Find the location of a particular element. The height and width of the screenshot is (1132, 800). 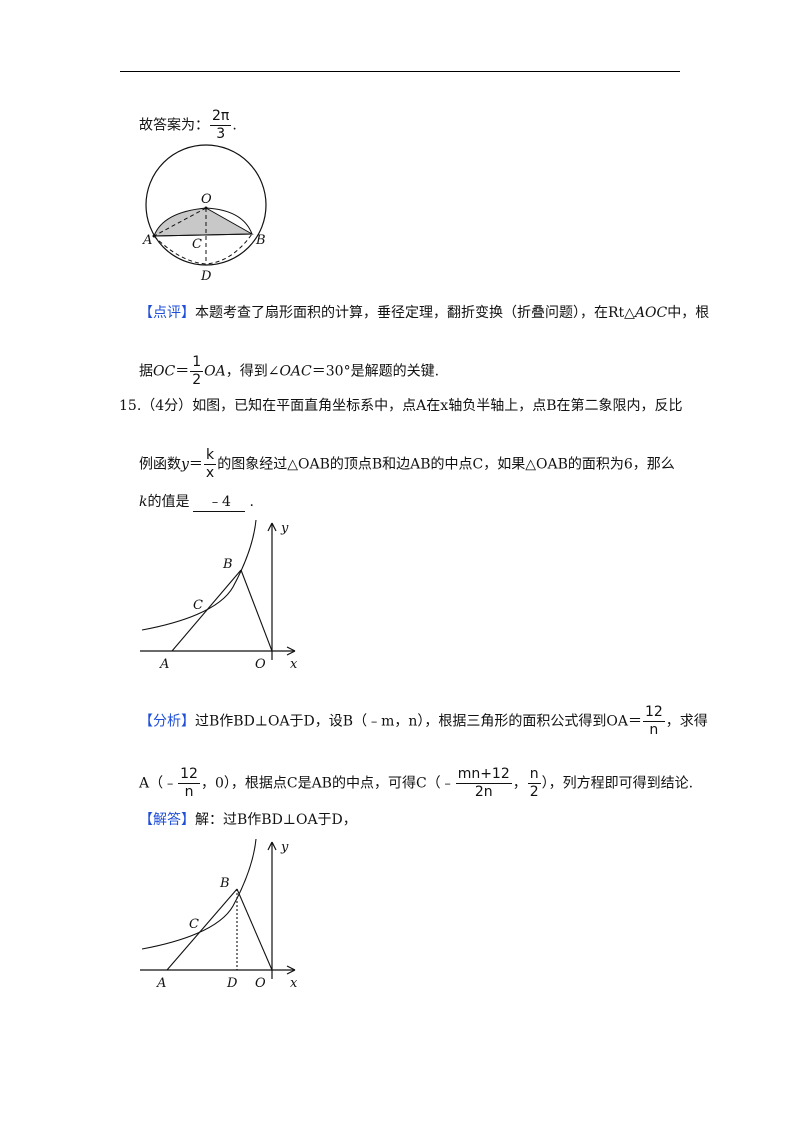

chord-ab is located at coordinates (203, 235).